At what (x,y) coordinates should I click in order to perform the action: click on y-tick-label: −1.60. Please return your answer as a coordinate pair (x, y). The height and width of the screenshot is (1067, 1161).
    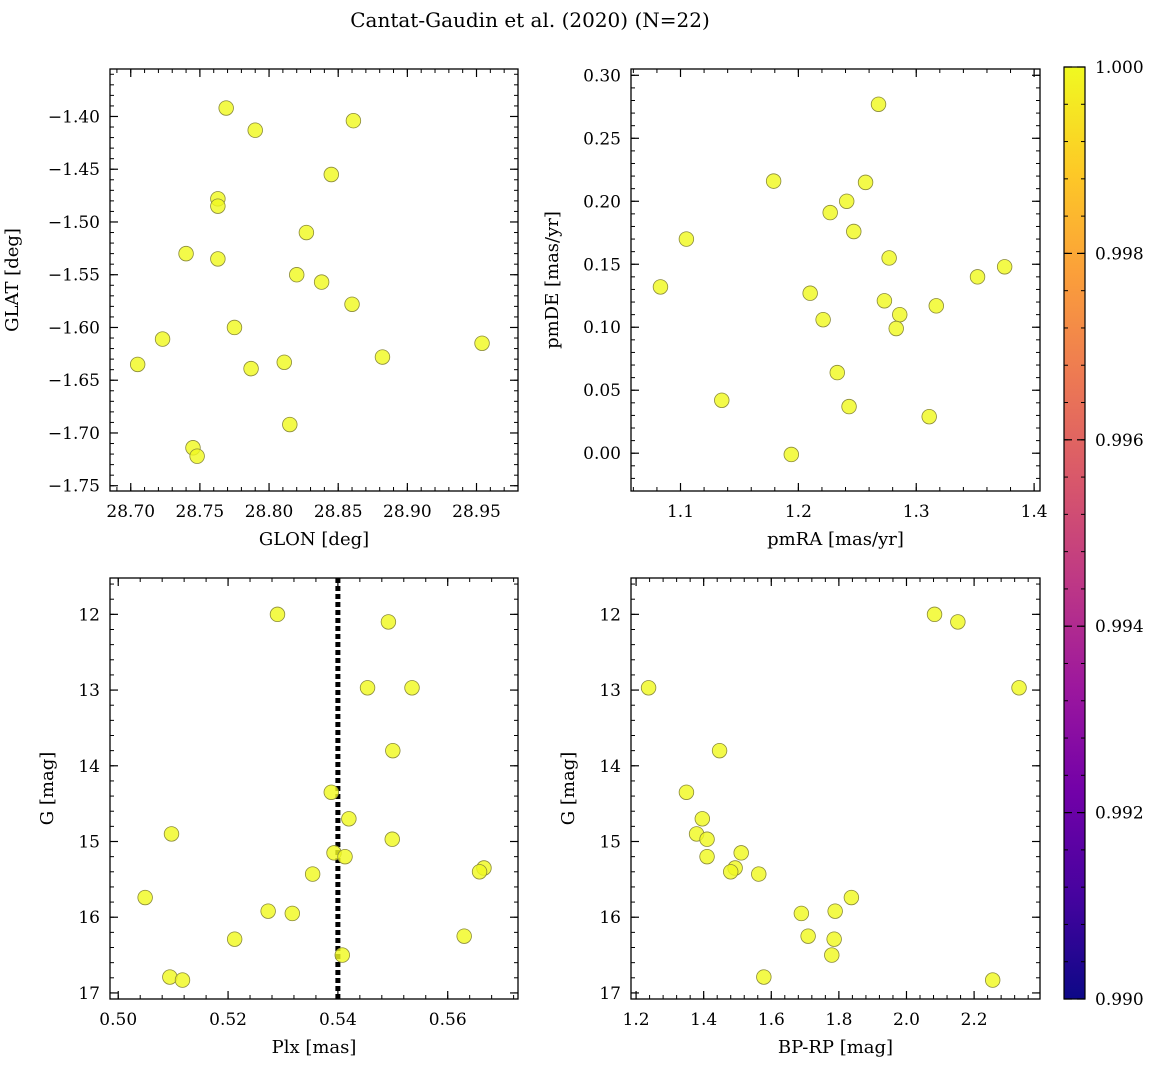
    Looking at the image, I should click on (74, 328).